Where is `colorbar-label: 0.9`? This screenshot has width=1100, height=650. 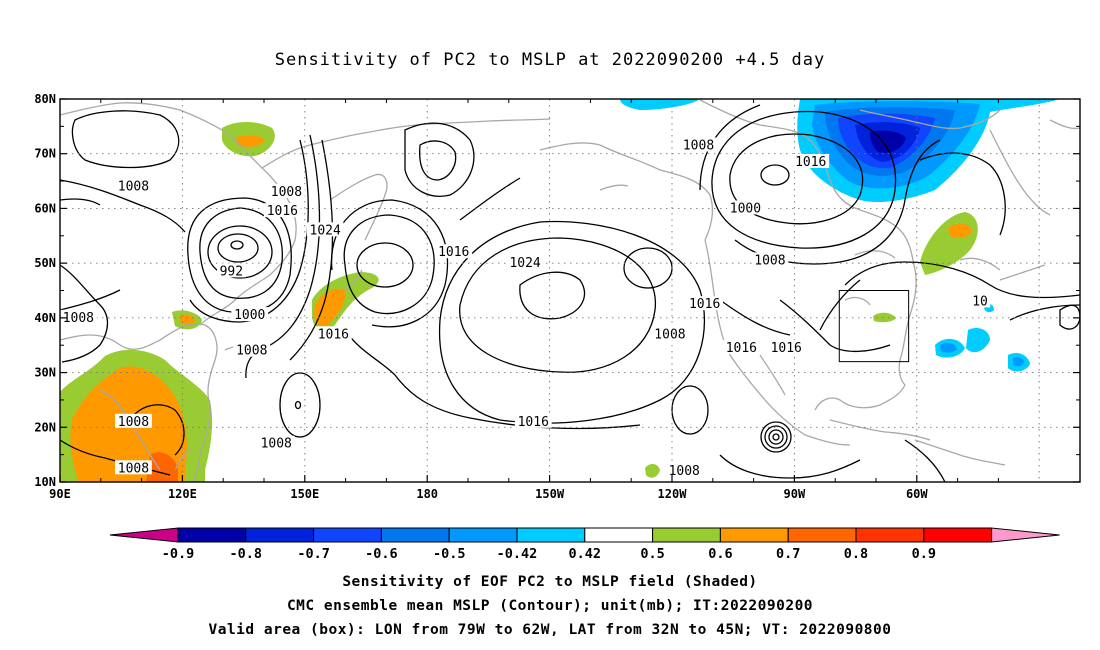 colorbar-label: 0.9 is located at coordinates (924, 554).